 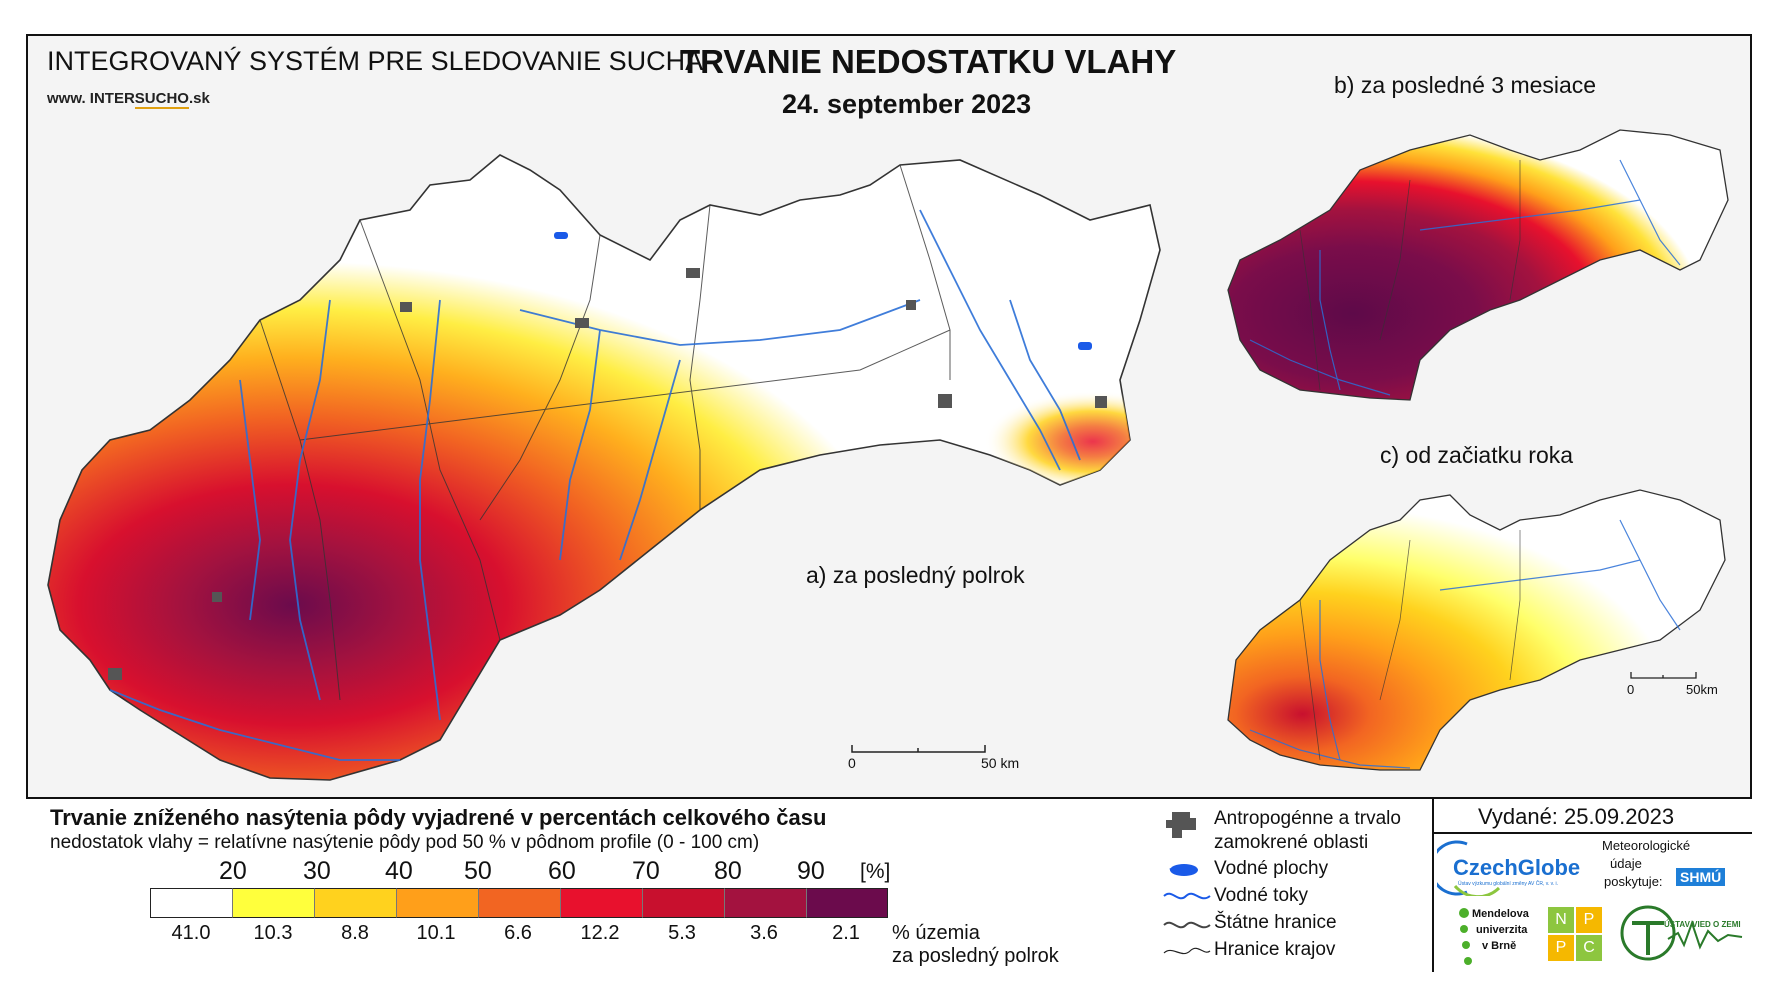 What do you see at coordinates (1433, 884) in the screenshot?
I see `legend-divider-right` at bounding box center [1433, 884].